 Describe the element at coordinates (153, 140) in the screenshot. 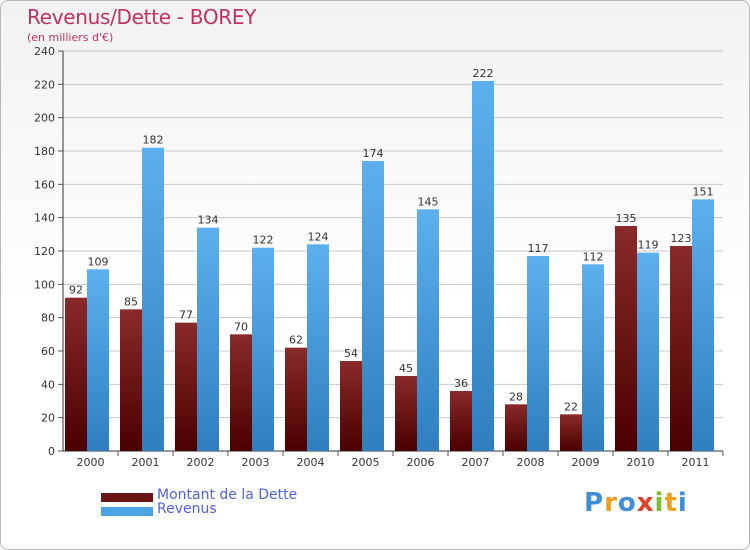

I see `data-label-revenus: 182` at that location.